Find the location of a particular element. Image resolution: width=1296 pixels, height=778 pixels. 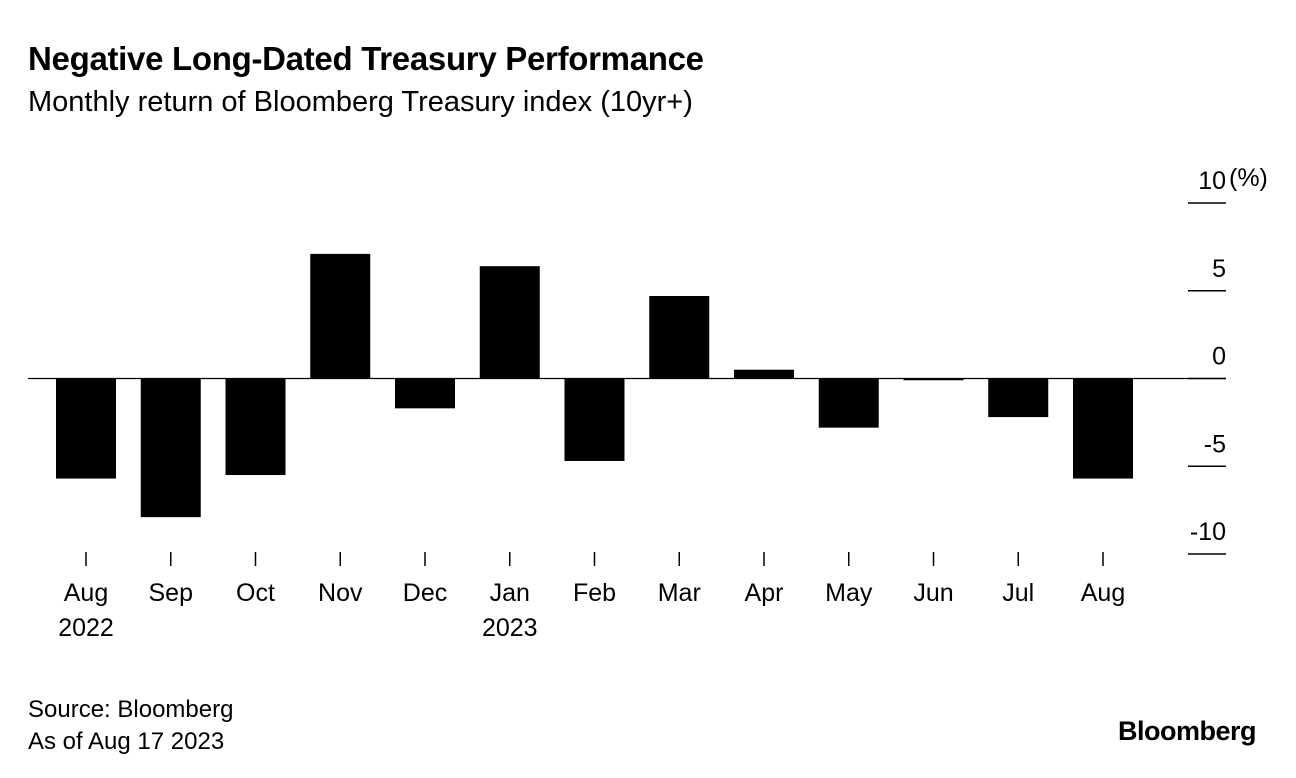

source-label: Source: Bloomberg is located at coordinates (131, 709).